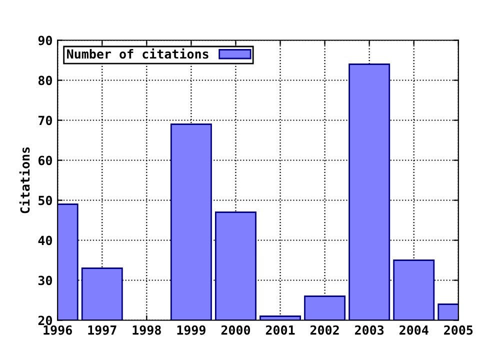  What do you see at coordinates (58, 330) in the screenshot?
I see `x-tick-label: 1996` at bounding box center [58, 330].